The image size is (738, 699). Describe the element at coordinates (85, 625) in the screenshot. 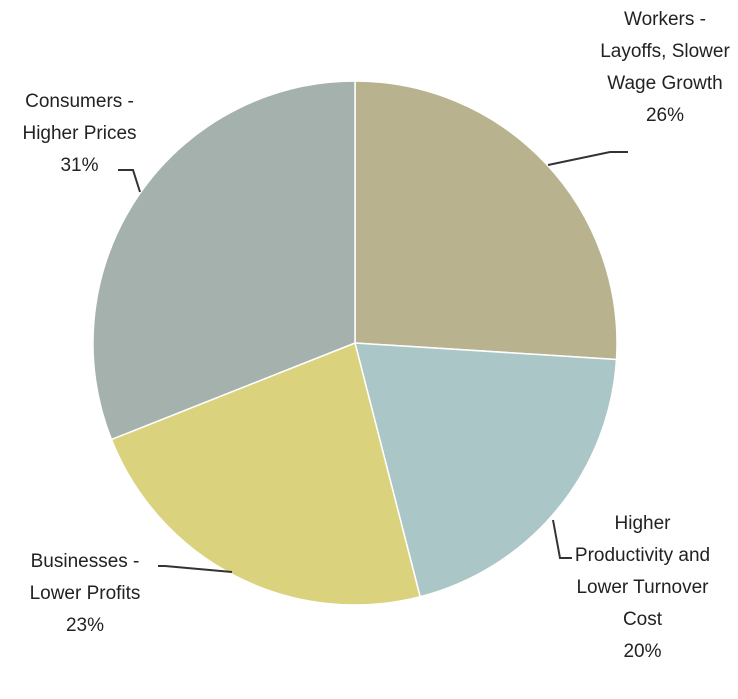

I see `value-label: 23%` at that location.